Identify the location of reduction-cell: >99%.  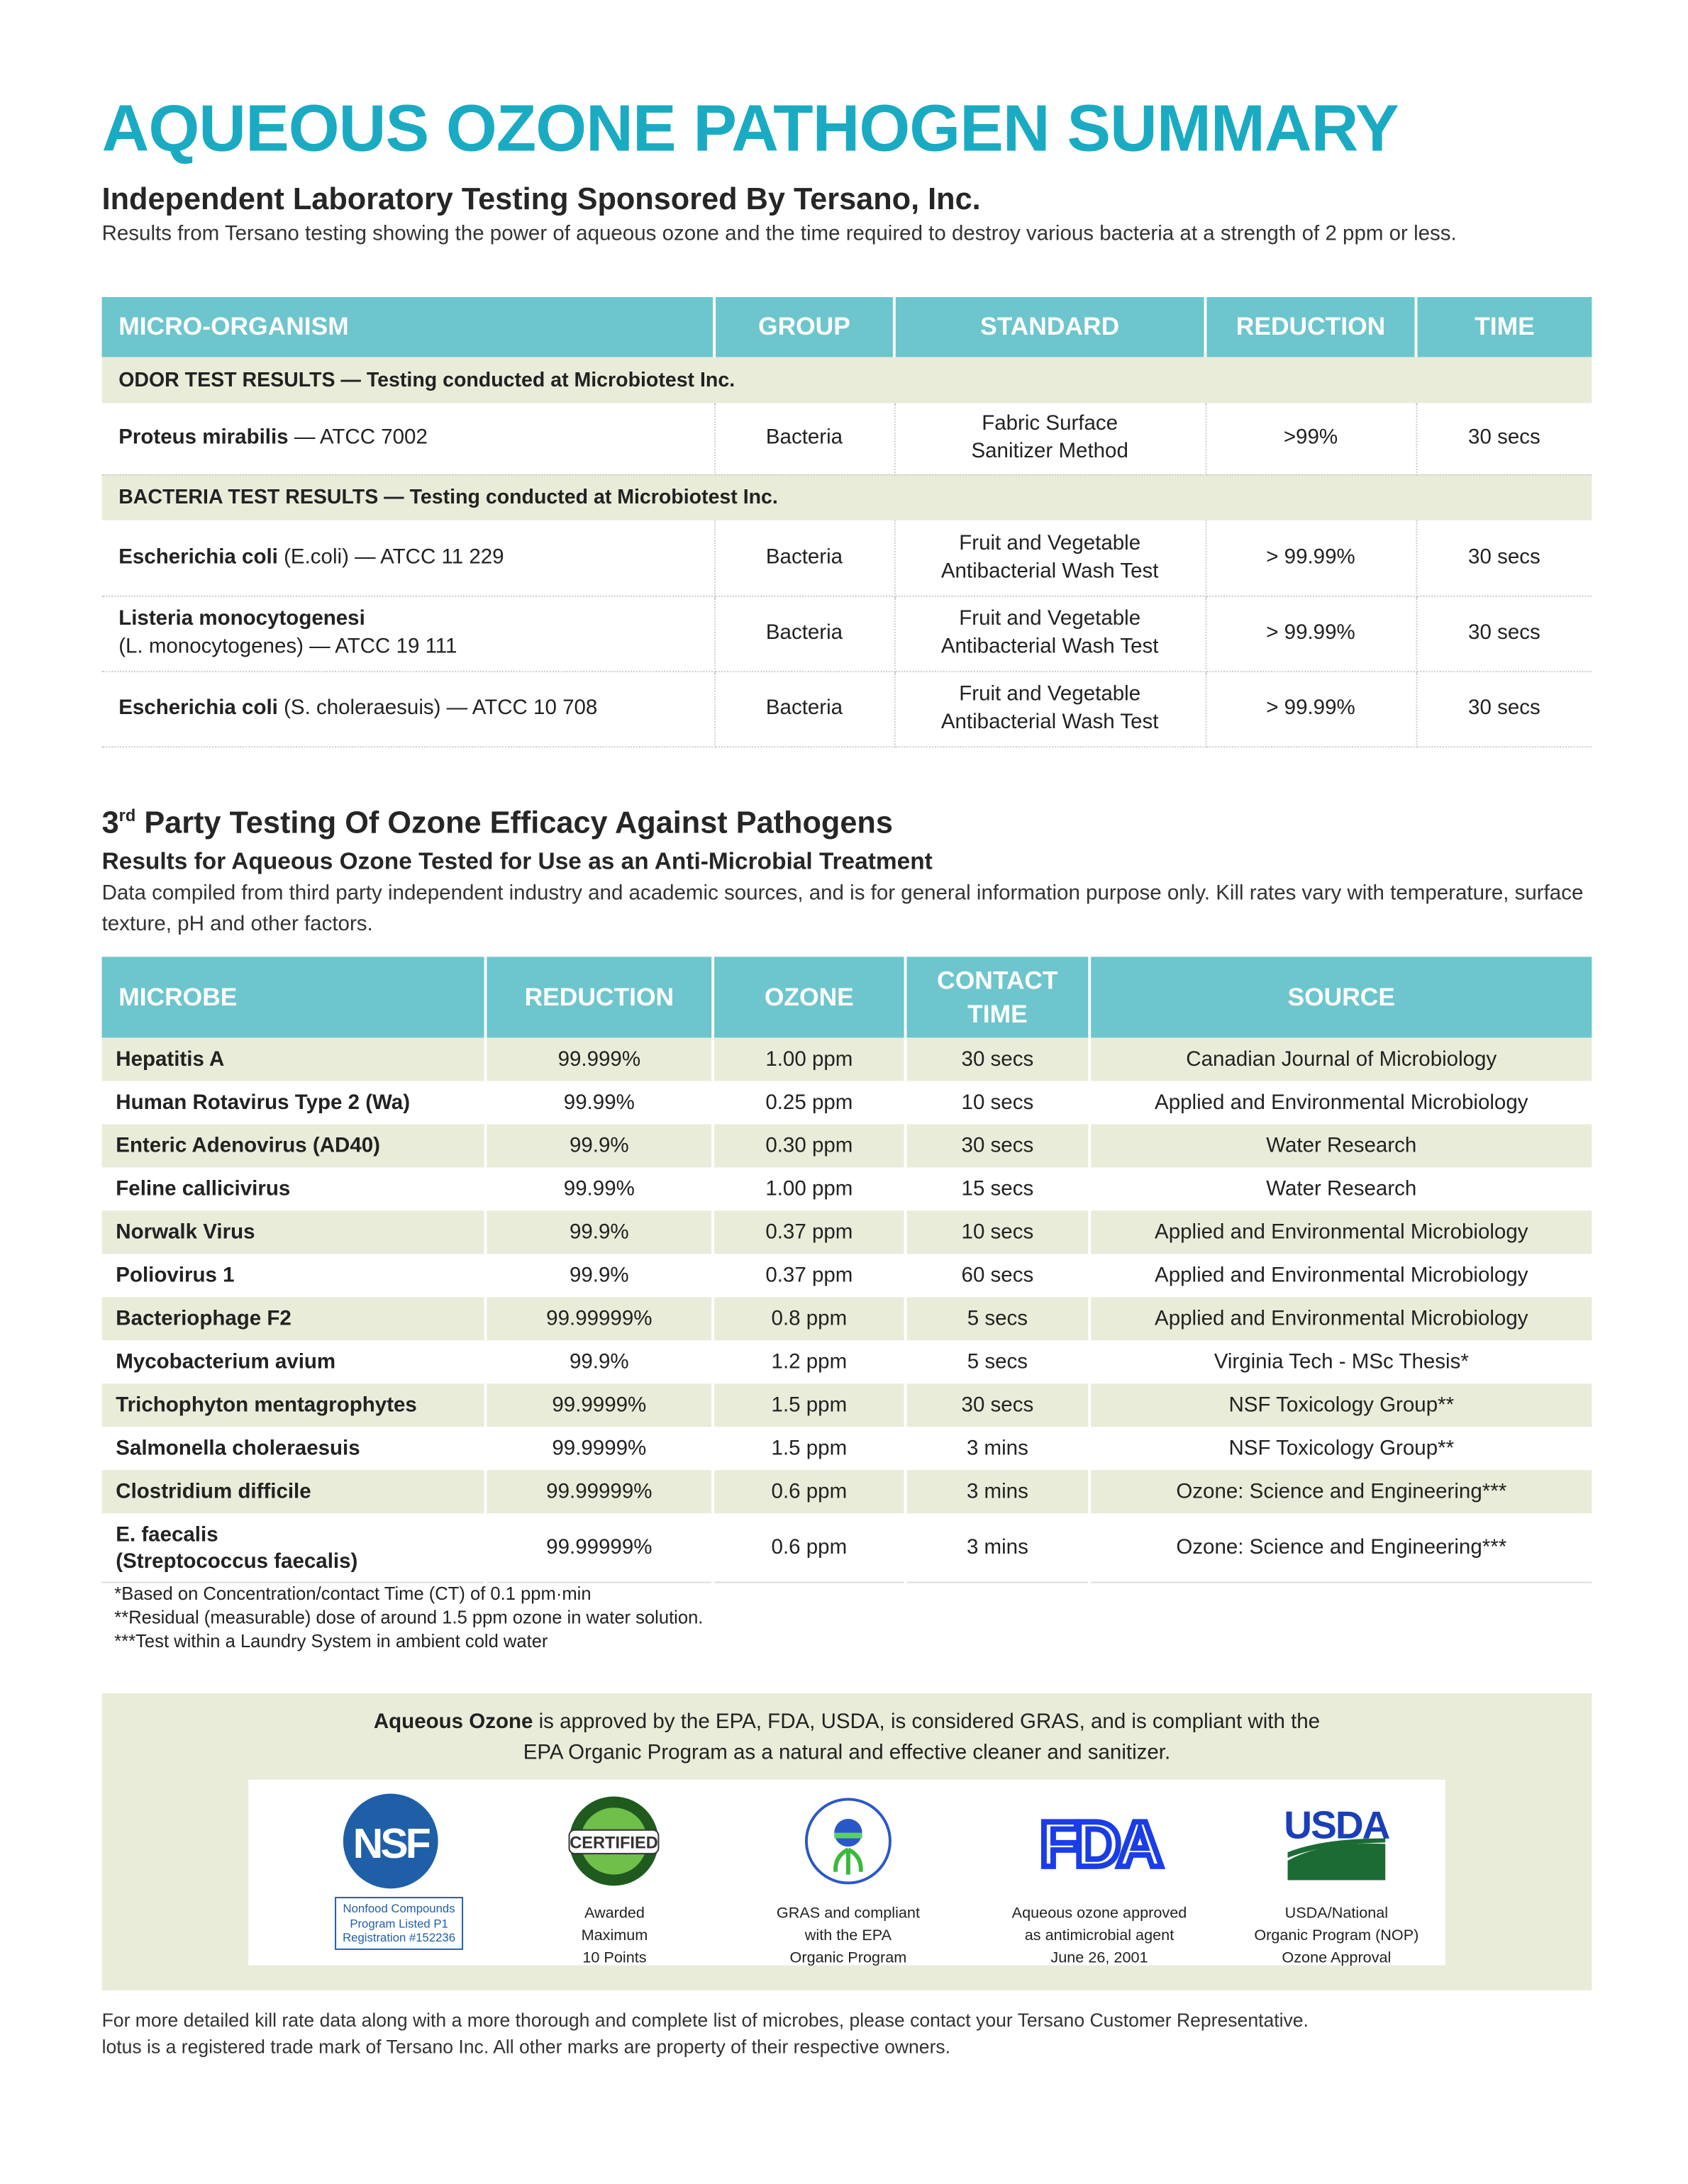
(1311, 439).